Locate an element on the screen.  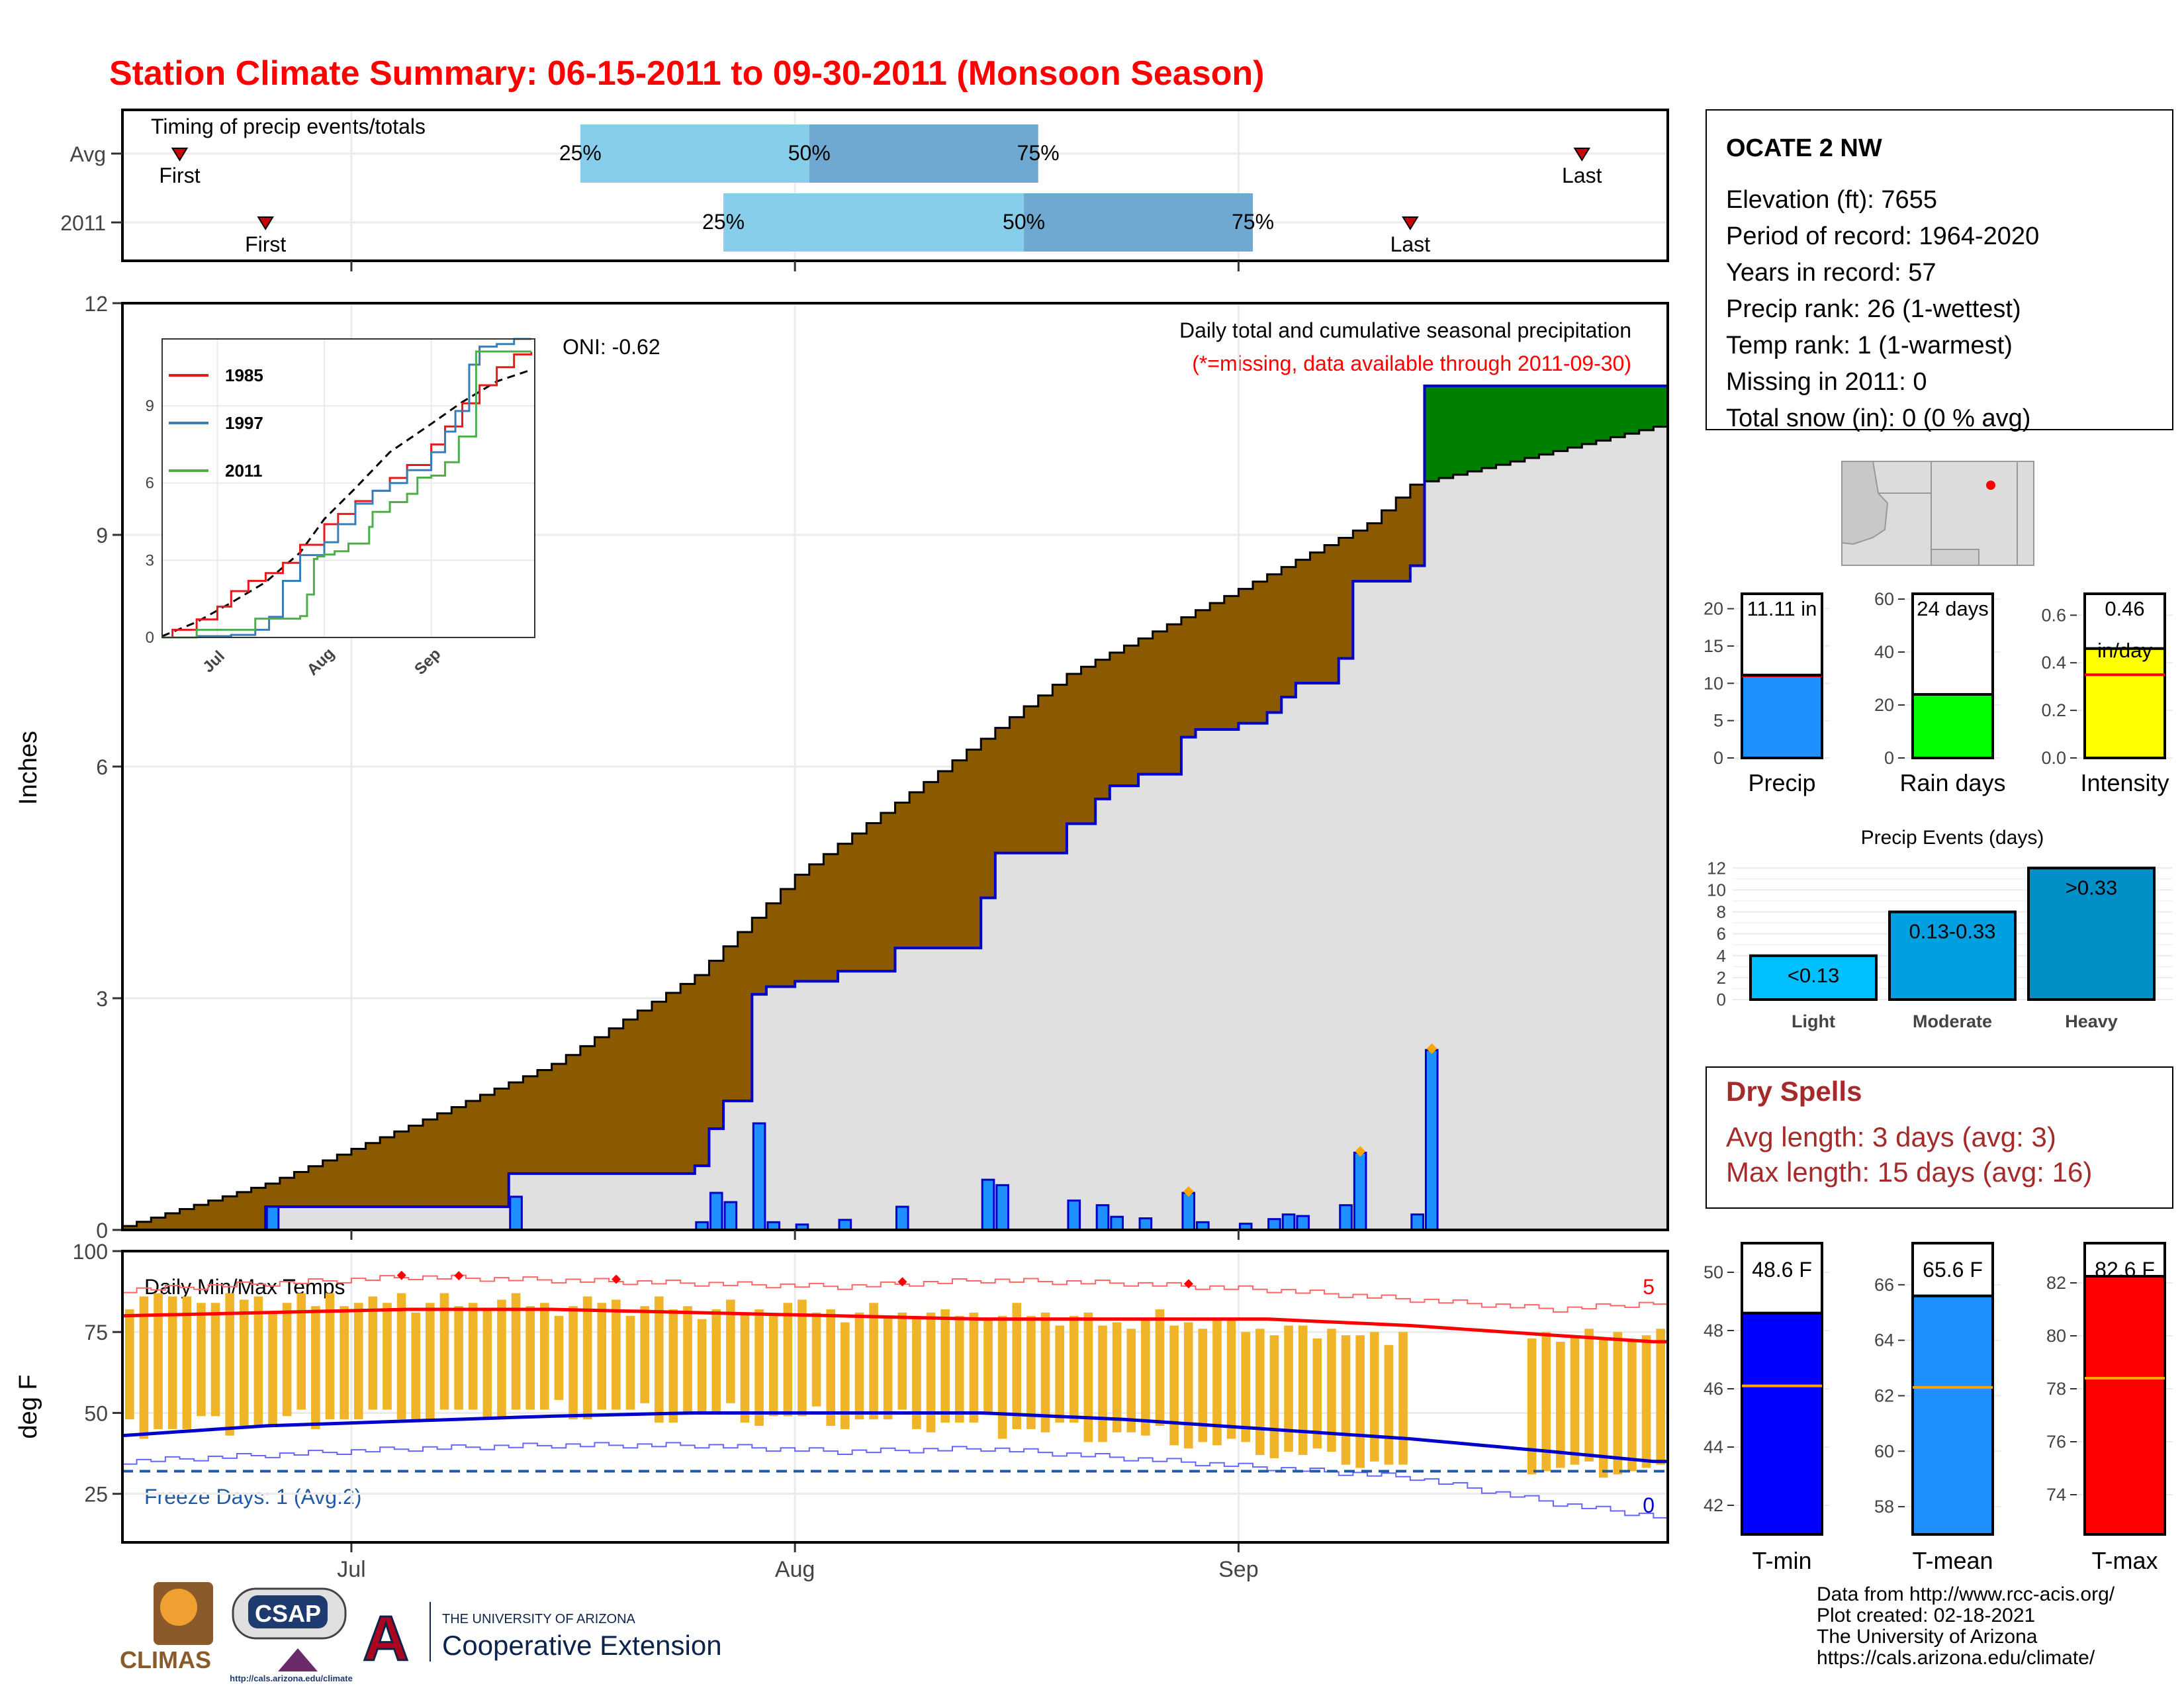
inset-legend-label-1985: 1985 is located at coordinates (244, 375).